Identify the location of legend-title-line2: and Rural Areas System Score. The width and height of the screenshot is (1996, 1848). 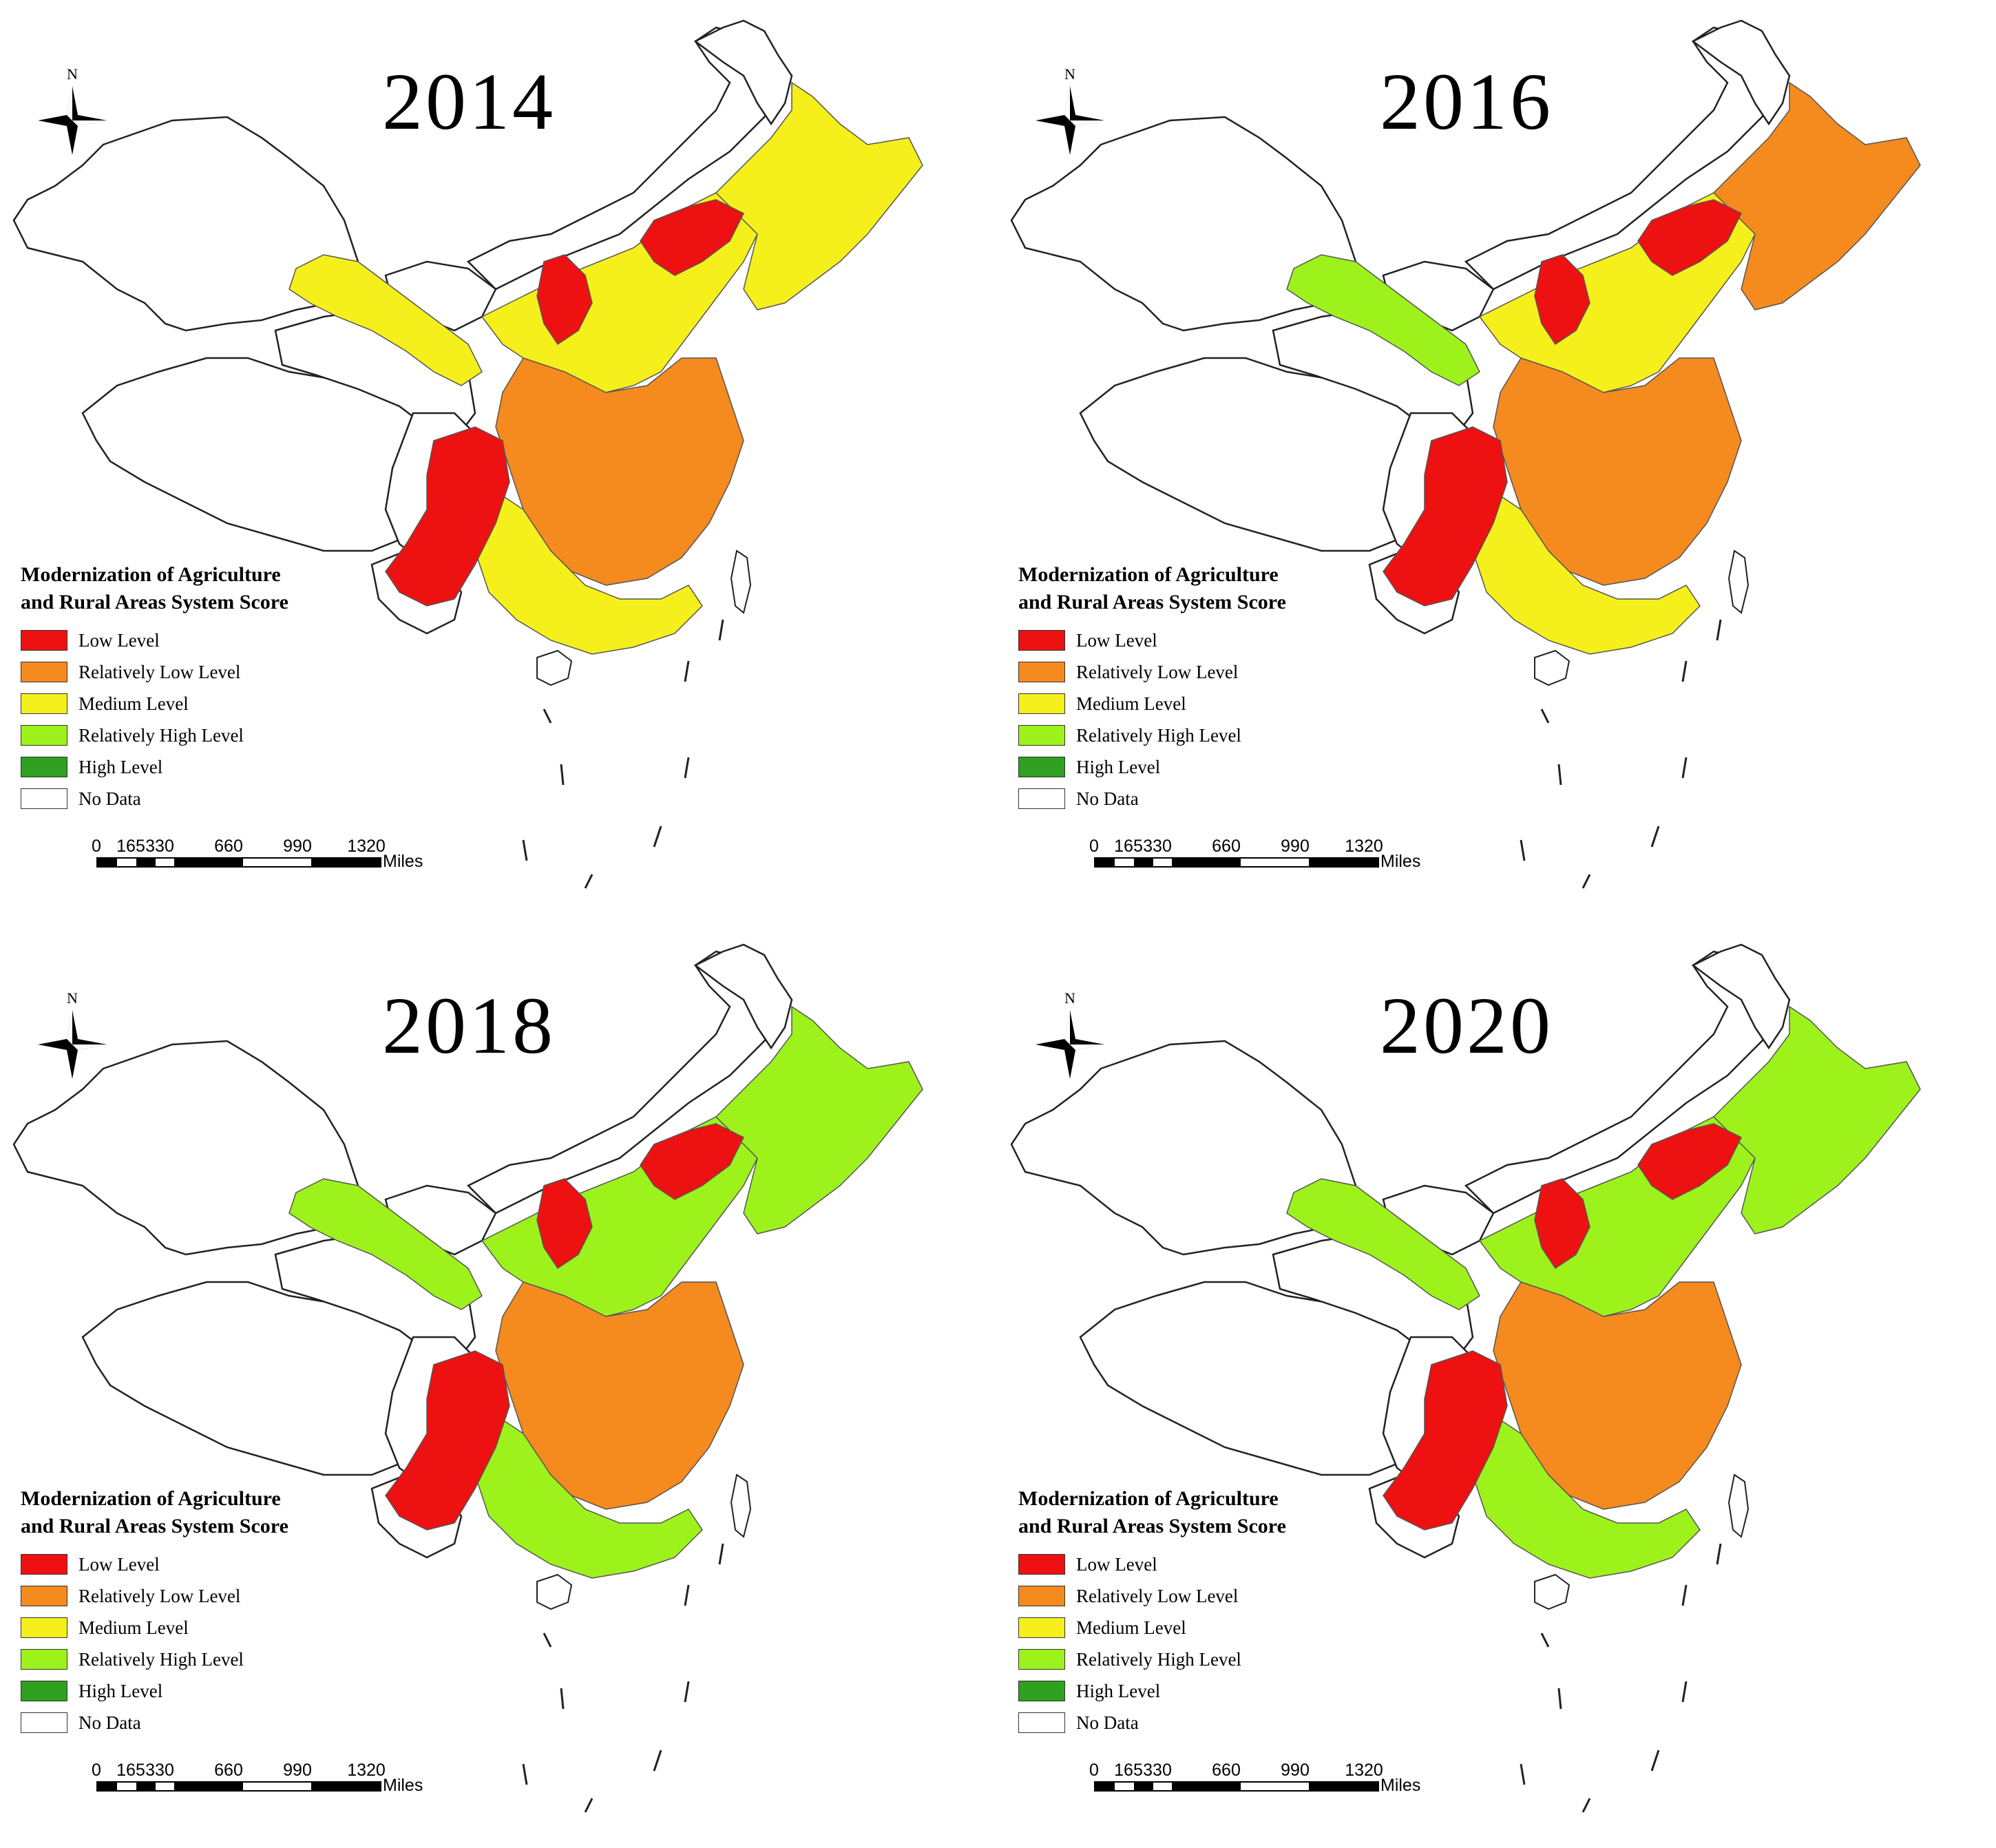
(1152, 602).